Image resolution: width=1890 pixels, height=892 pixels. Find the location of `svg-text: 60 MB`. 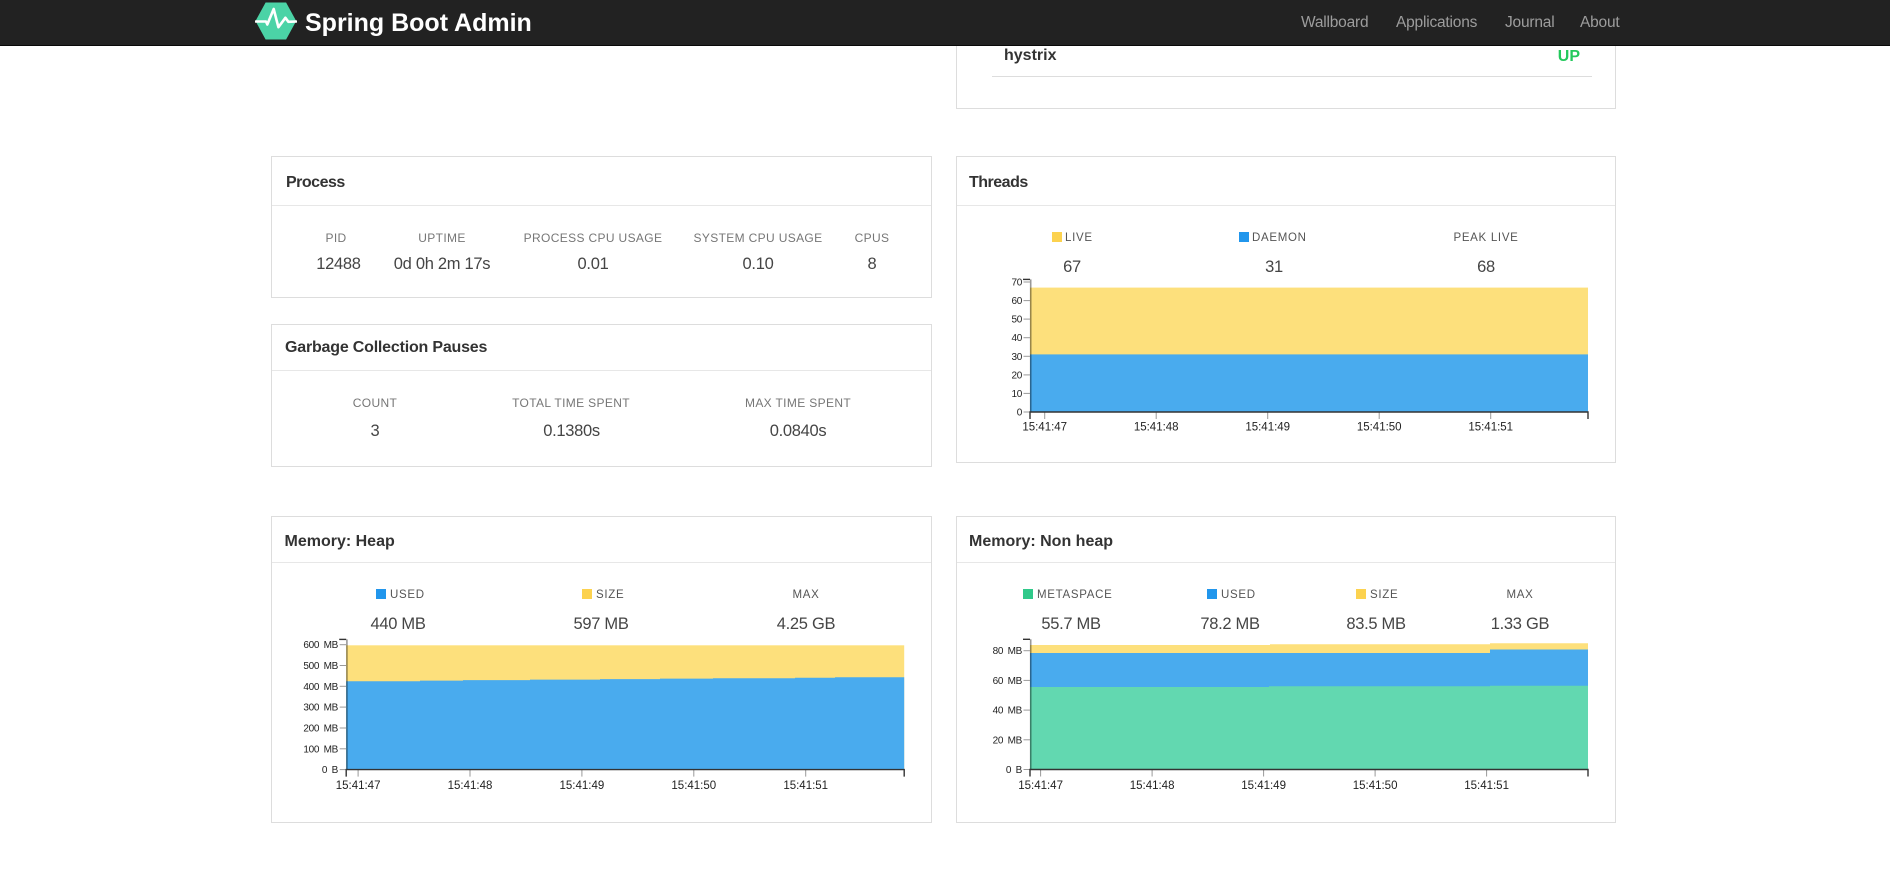

svg-text: 60 MB is located at coordinates (1008, 681).